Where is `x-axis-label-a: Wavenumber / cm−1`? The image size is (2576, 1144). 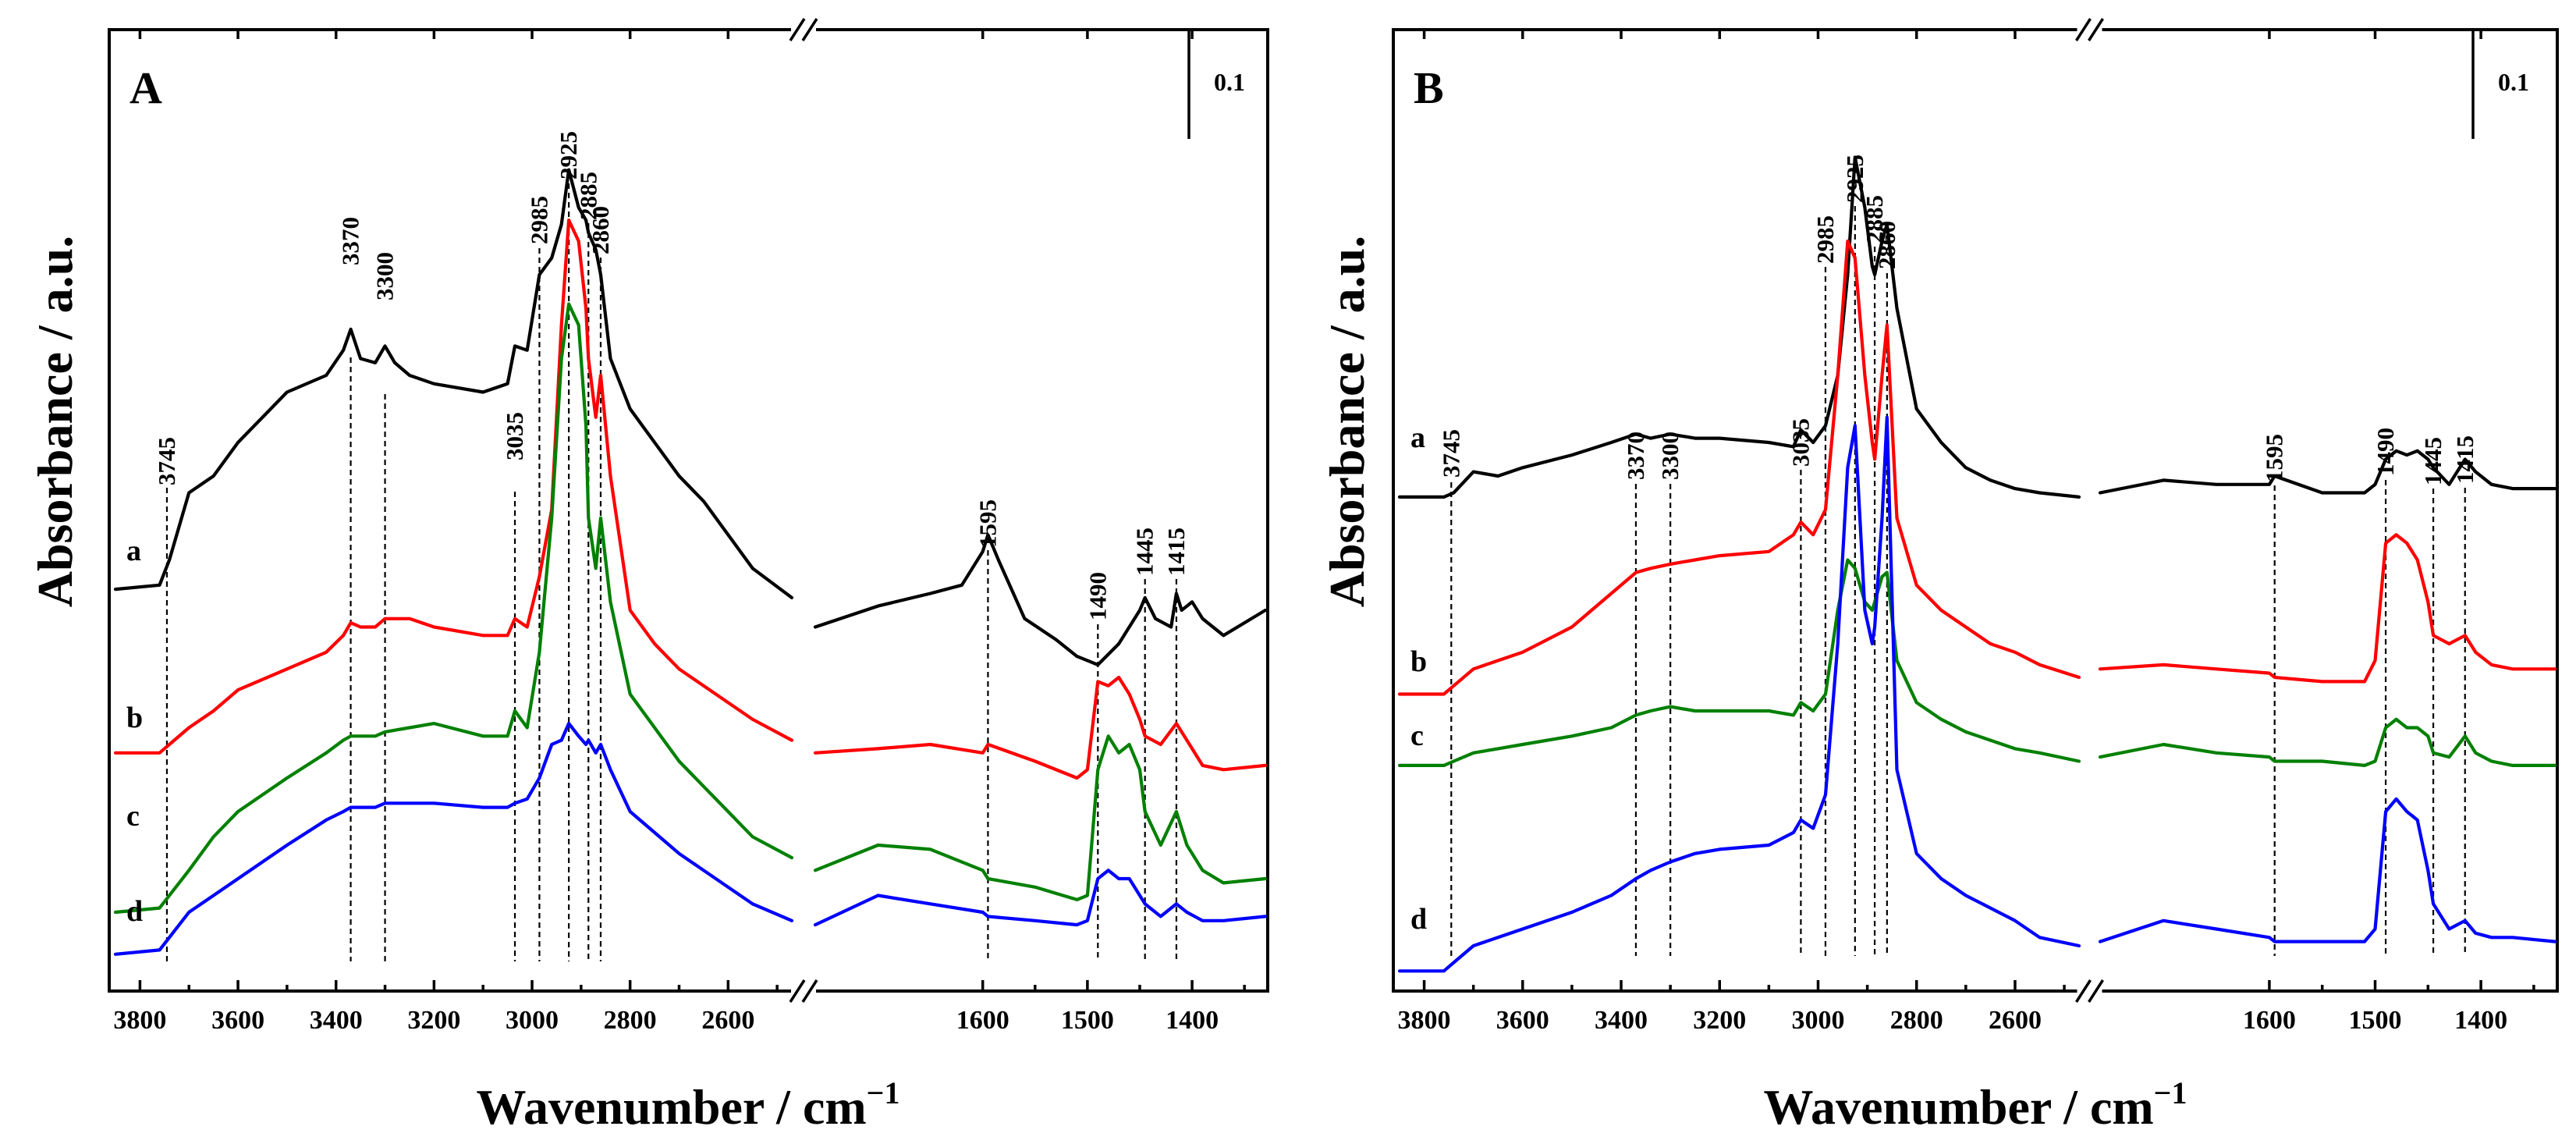
x-axis-label-a: Wavenumber / cm−1 is located at coordinates (688, 1105).